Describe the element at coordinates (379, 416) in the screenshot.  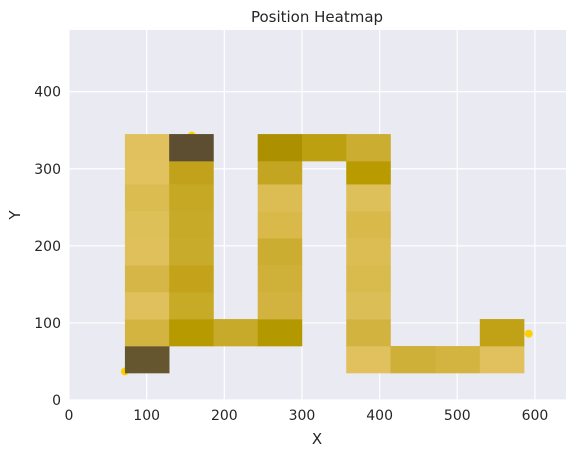
I see `x-tick-label: 400` at that location.